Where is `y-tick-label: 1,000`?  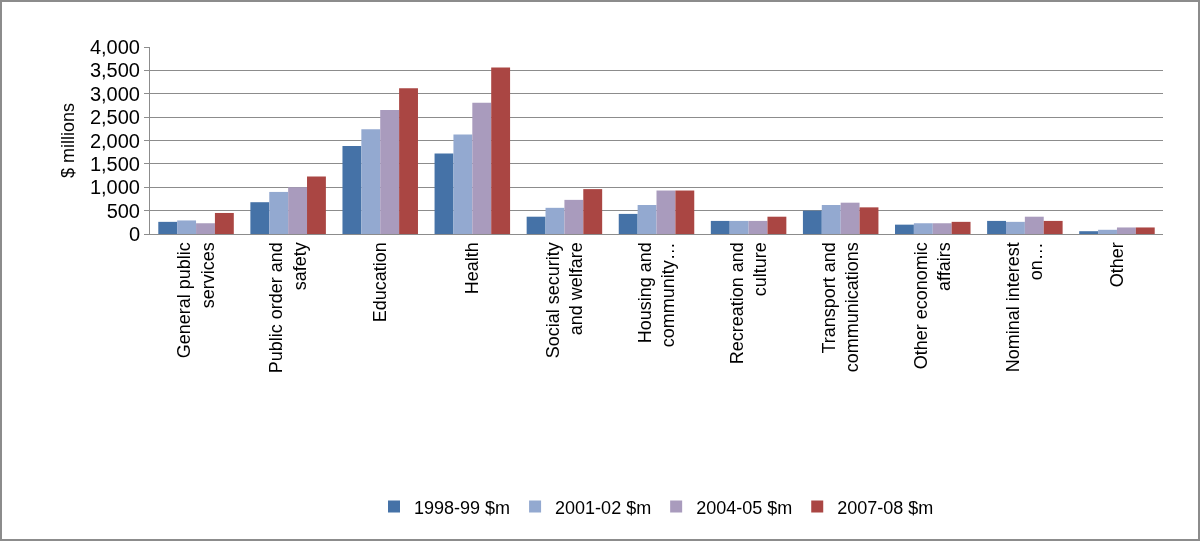
y-tick-label: 1,000 is located at coordinates (114, 187).